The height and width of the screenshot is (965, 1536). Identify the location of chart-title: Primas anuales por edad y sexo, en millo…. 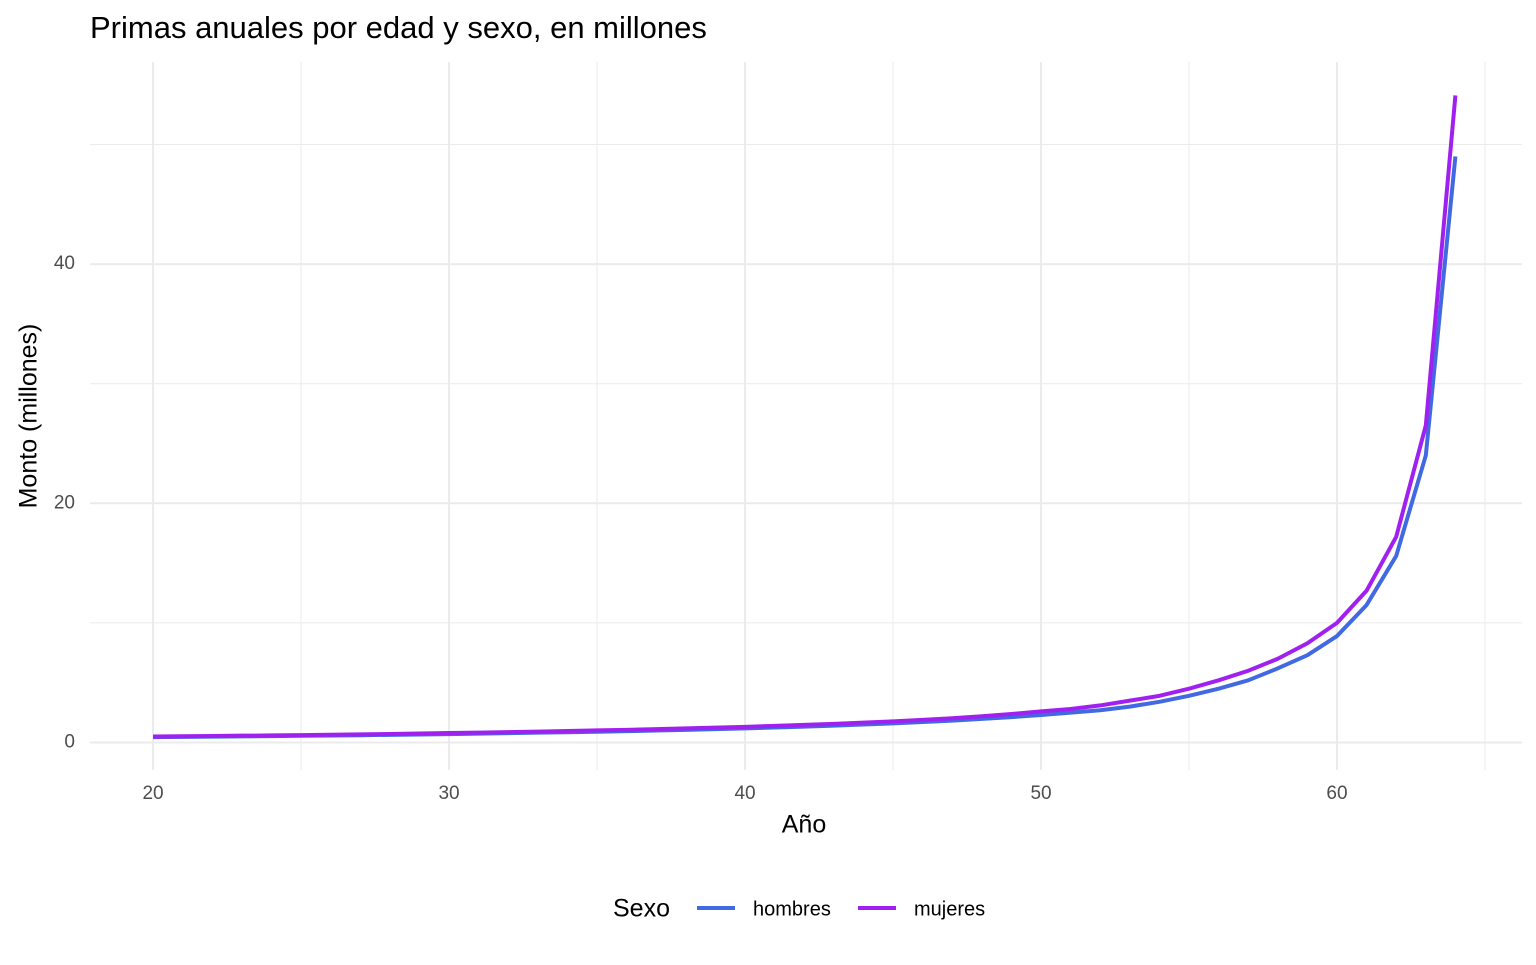
(398, 27).